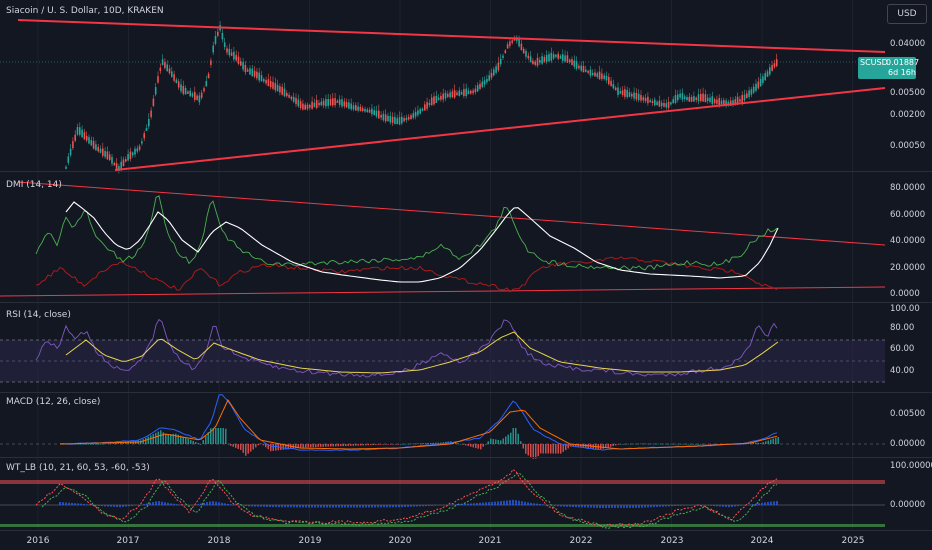 The height and width of the screenshot is (550, 932). I want to click on wt-title: WT_LB (10, 21, 60, 53, -60, -53), so click(78, 468).